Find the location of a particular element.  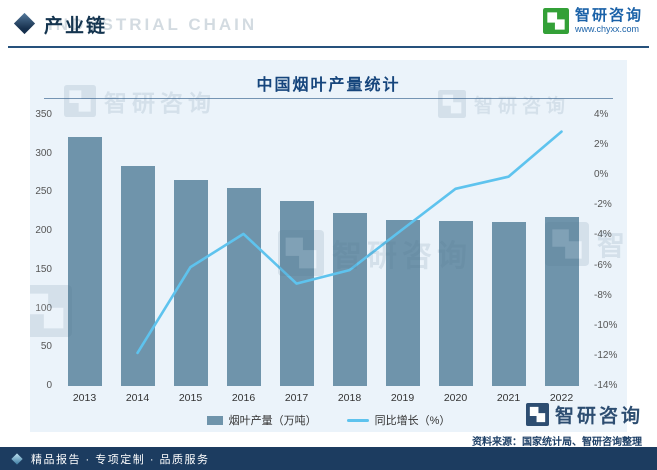

corner-brand-logo-icon is located at coordinates (537, 414).